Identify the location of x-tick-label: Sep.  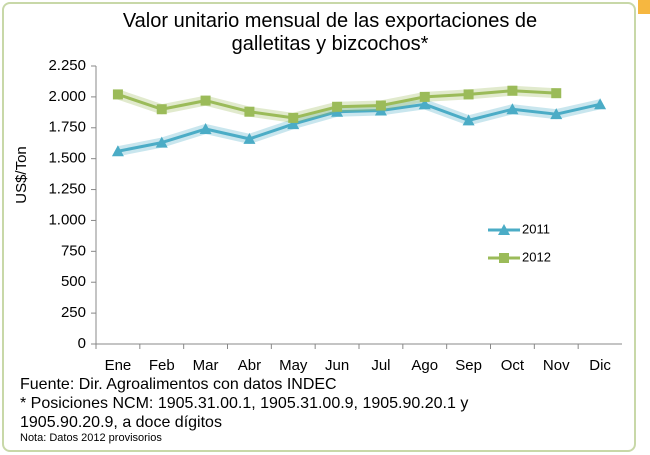
(468, 365).